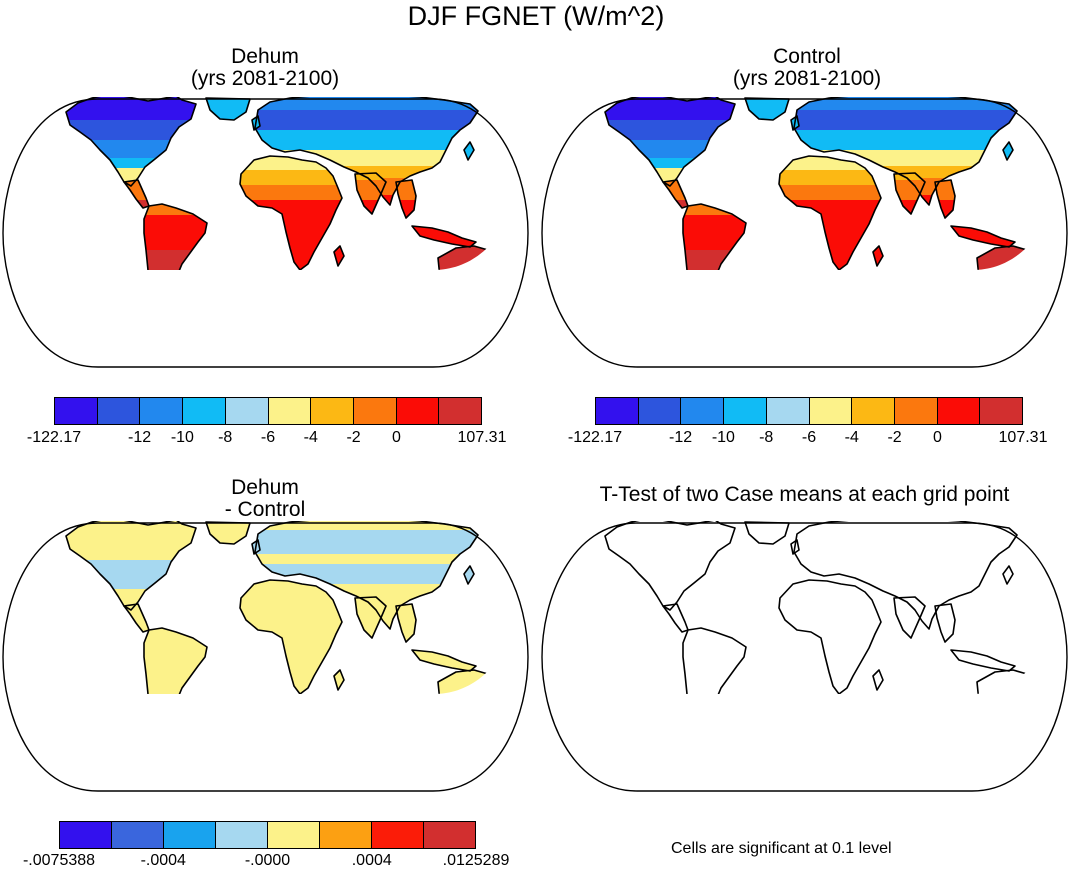  I want to click on colorbar-label: -12, so click(681, 437).